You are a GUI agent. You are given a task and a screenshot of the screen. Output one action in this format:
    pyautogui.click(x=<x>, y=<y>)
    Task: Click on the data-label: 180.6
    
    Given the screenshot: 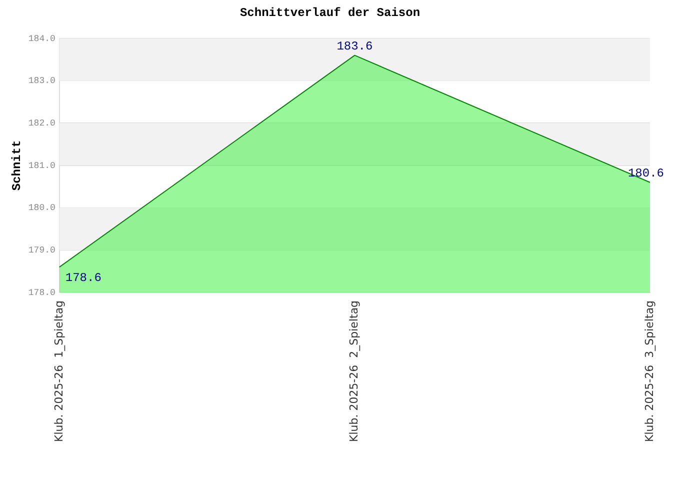 What is the action you would take?
    pyautogui.click(x=646, y=173)
    